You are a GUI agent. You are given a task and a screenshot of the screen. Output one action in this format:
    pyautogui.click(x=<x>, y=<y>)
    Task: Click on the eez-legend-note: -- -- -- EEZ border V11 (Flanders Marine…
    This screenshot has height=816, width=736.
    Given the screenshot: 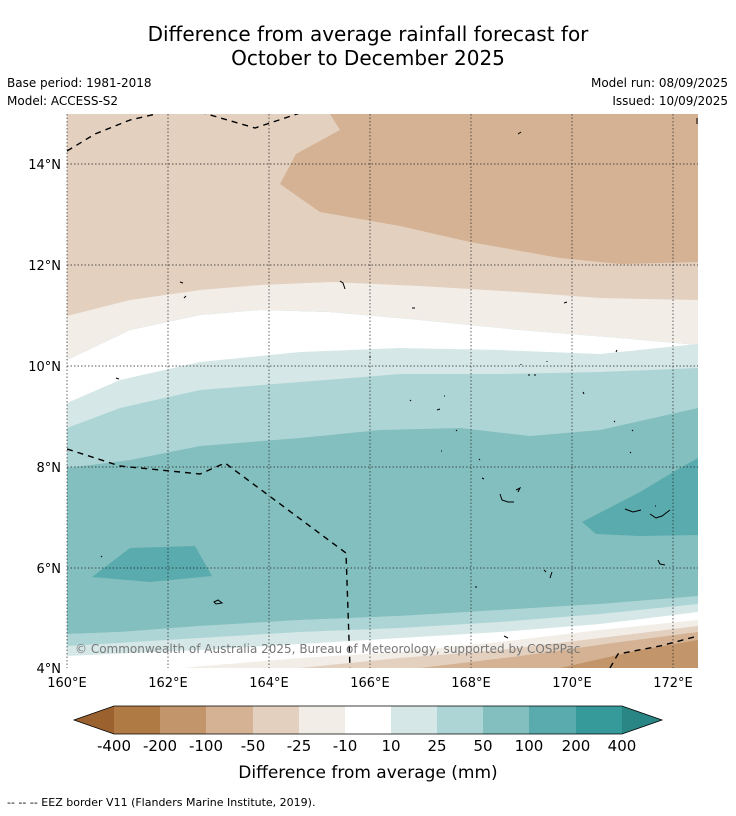 What is the action you would take?
    pyautogui.click(x=161, y=802)
    